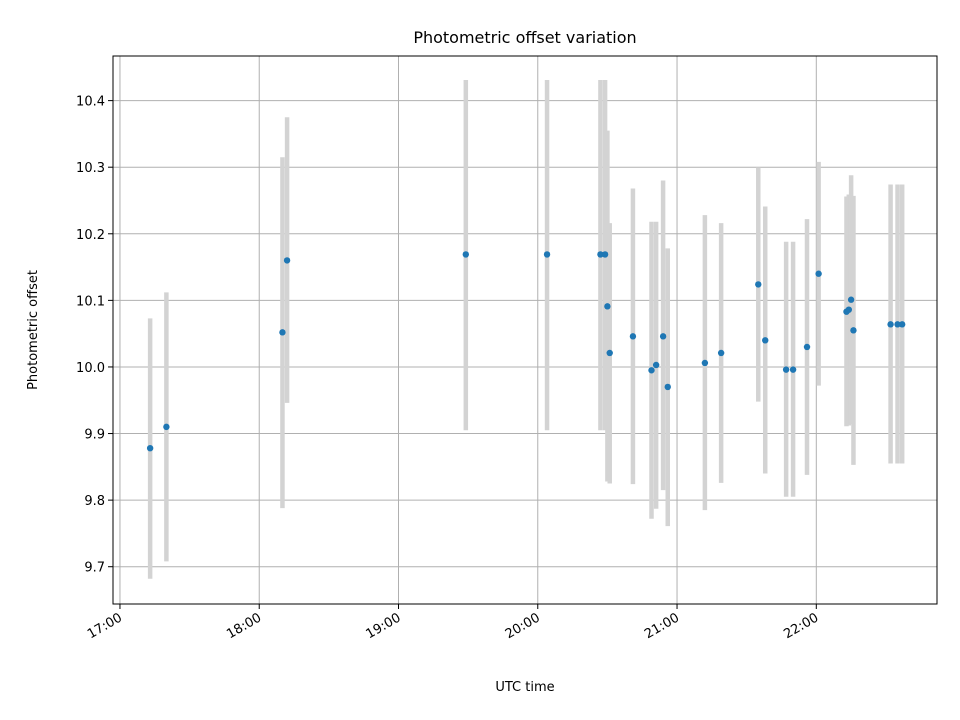  Describe the element at coordinates (94, 435) in the screenshot. I see `y-tick-label: 9.9` at that location.